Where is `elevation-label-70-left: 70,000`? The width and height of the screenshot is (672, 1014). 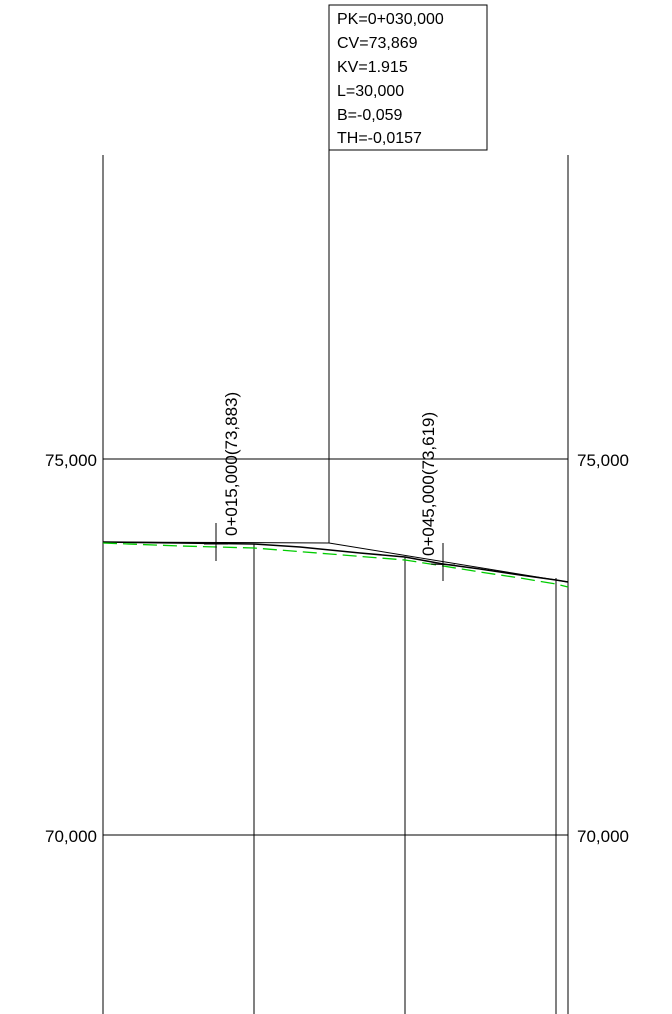
elevation-label-70-left: 70,000 is located at coordinates (71, 836).